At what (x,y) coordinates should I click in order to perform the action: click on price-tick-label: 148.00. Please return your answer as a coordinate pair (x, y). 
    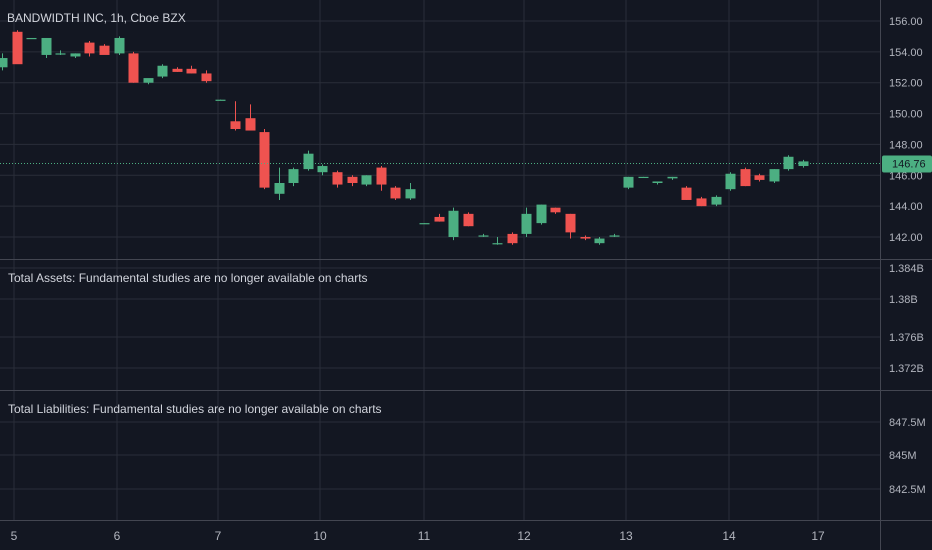
    Looking at the image, I should click on (906, 145).